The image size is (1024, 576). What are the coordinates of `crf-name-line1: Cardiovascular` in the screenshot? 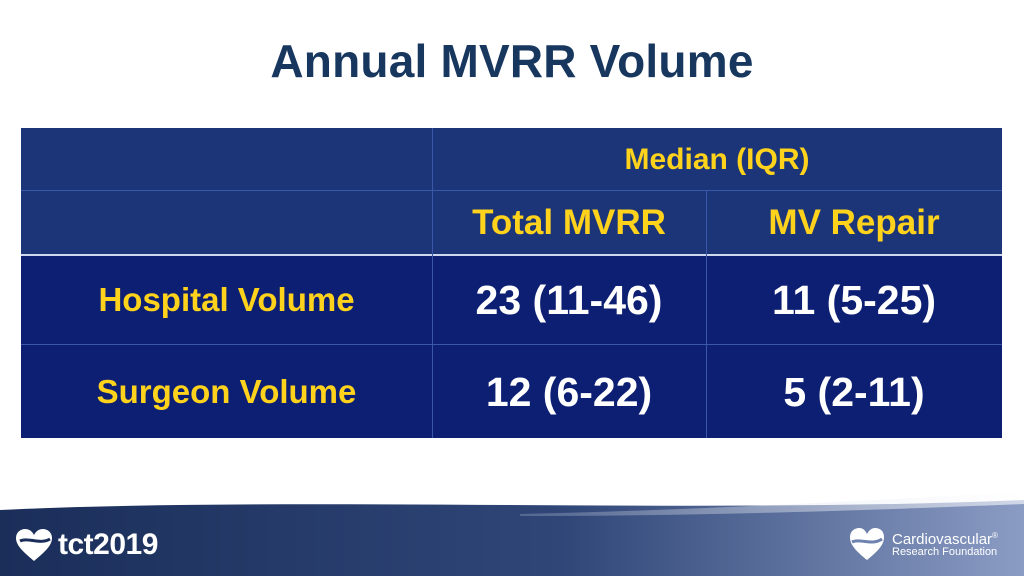 It's located at (942, 539).